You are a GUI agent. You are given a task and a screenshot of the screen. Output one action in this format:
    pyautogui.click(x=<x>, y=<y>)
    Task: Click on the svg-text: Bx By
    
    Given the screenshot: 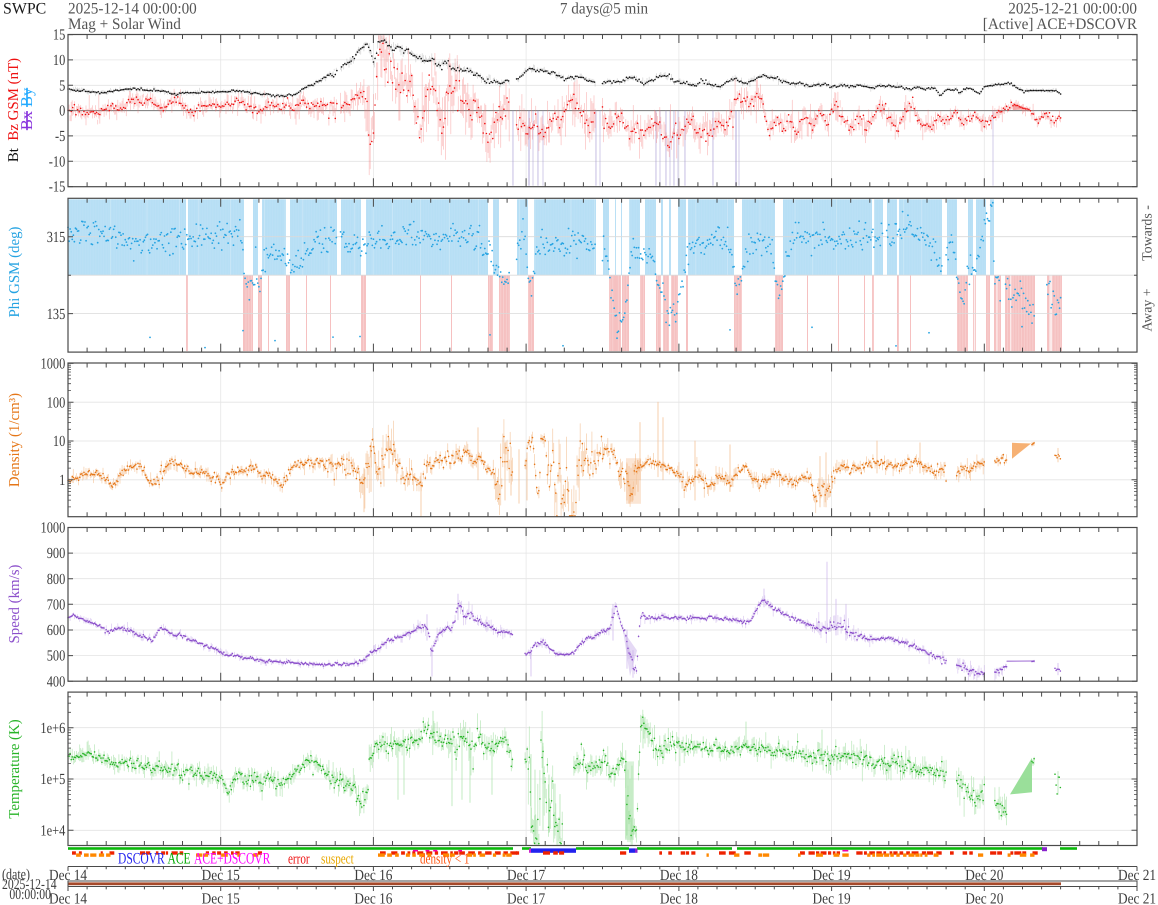 What is the action you would take?
    pyautogui.click(x=26, y=108)
    